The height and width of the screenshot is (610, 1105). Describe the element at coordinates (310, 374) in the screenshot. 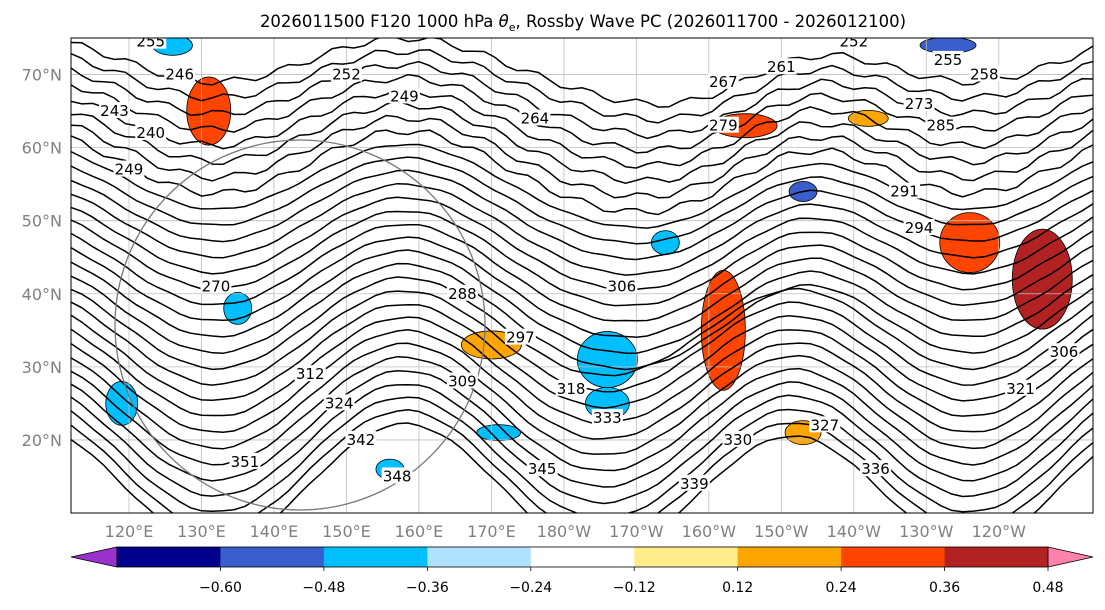

I see `contour-label: 312` at that location.